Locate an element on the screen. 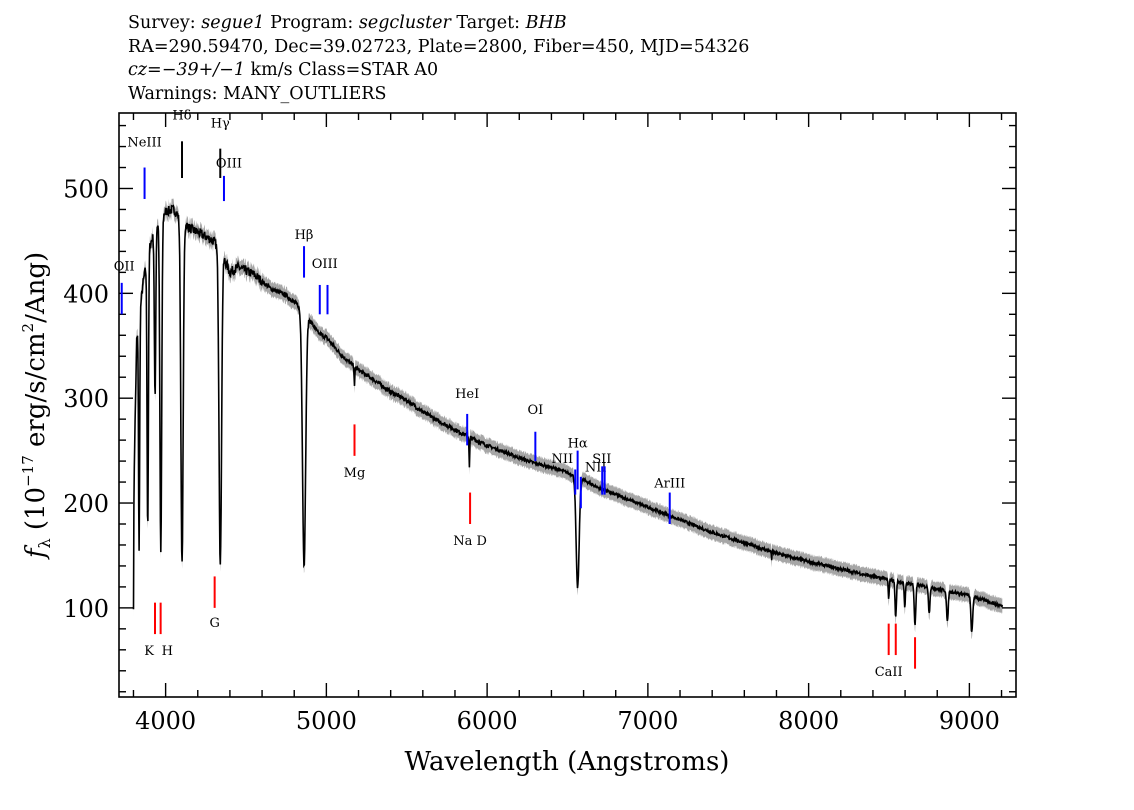 This screenshot has height=810, width=1134. y-tick-label: 200 is located at coordinates (86, 504).